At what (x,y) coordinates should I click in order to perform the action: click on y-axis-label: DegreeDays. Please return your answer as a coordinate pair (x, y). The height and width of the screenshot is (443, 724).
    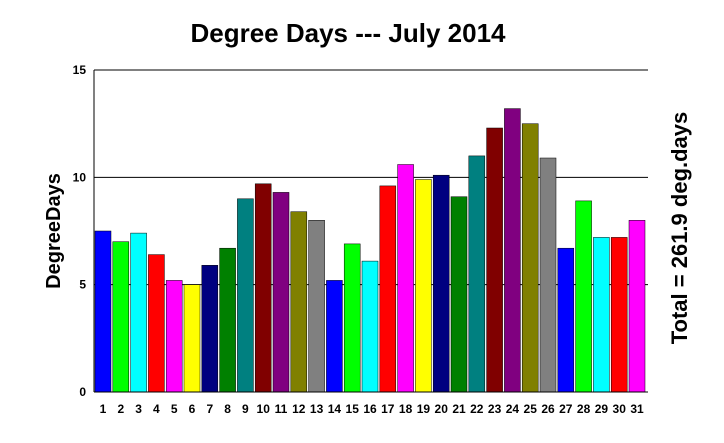
    Looking at the image, I should click on (54, 231).